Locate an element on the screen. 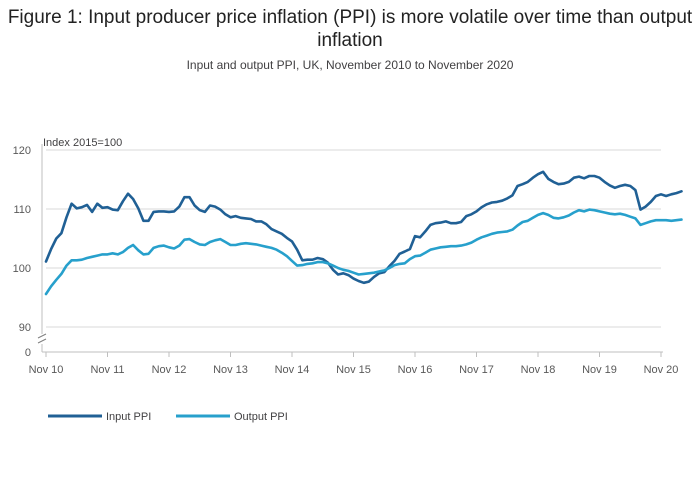  y-tick-label-100: 100 is located at coordinates (22, 269).